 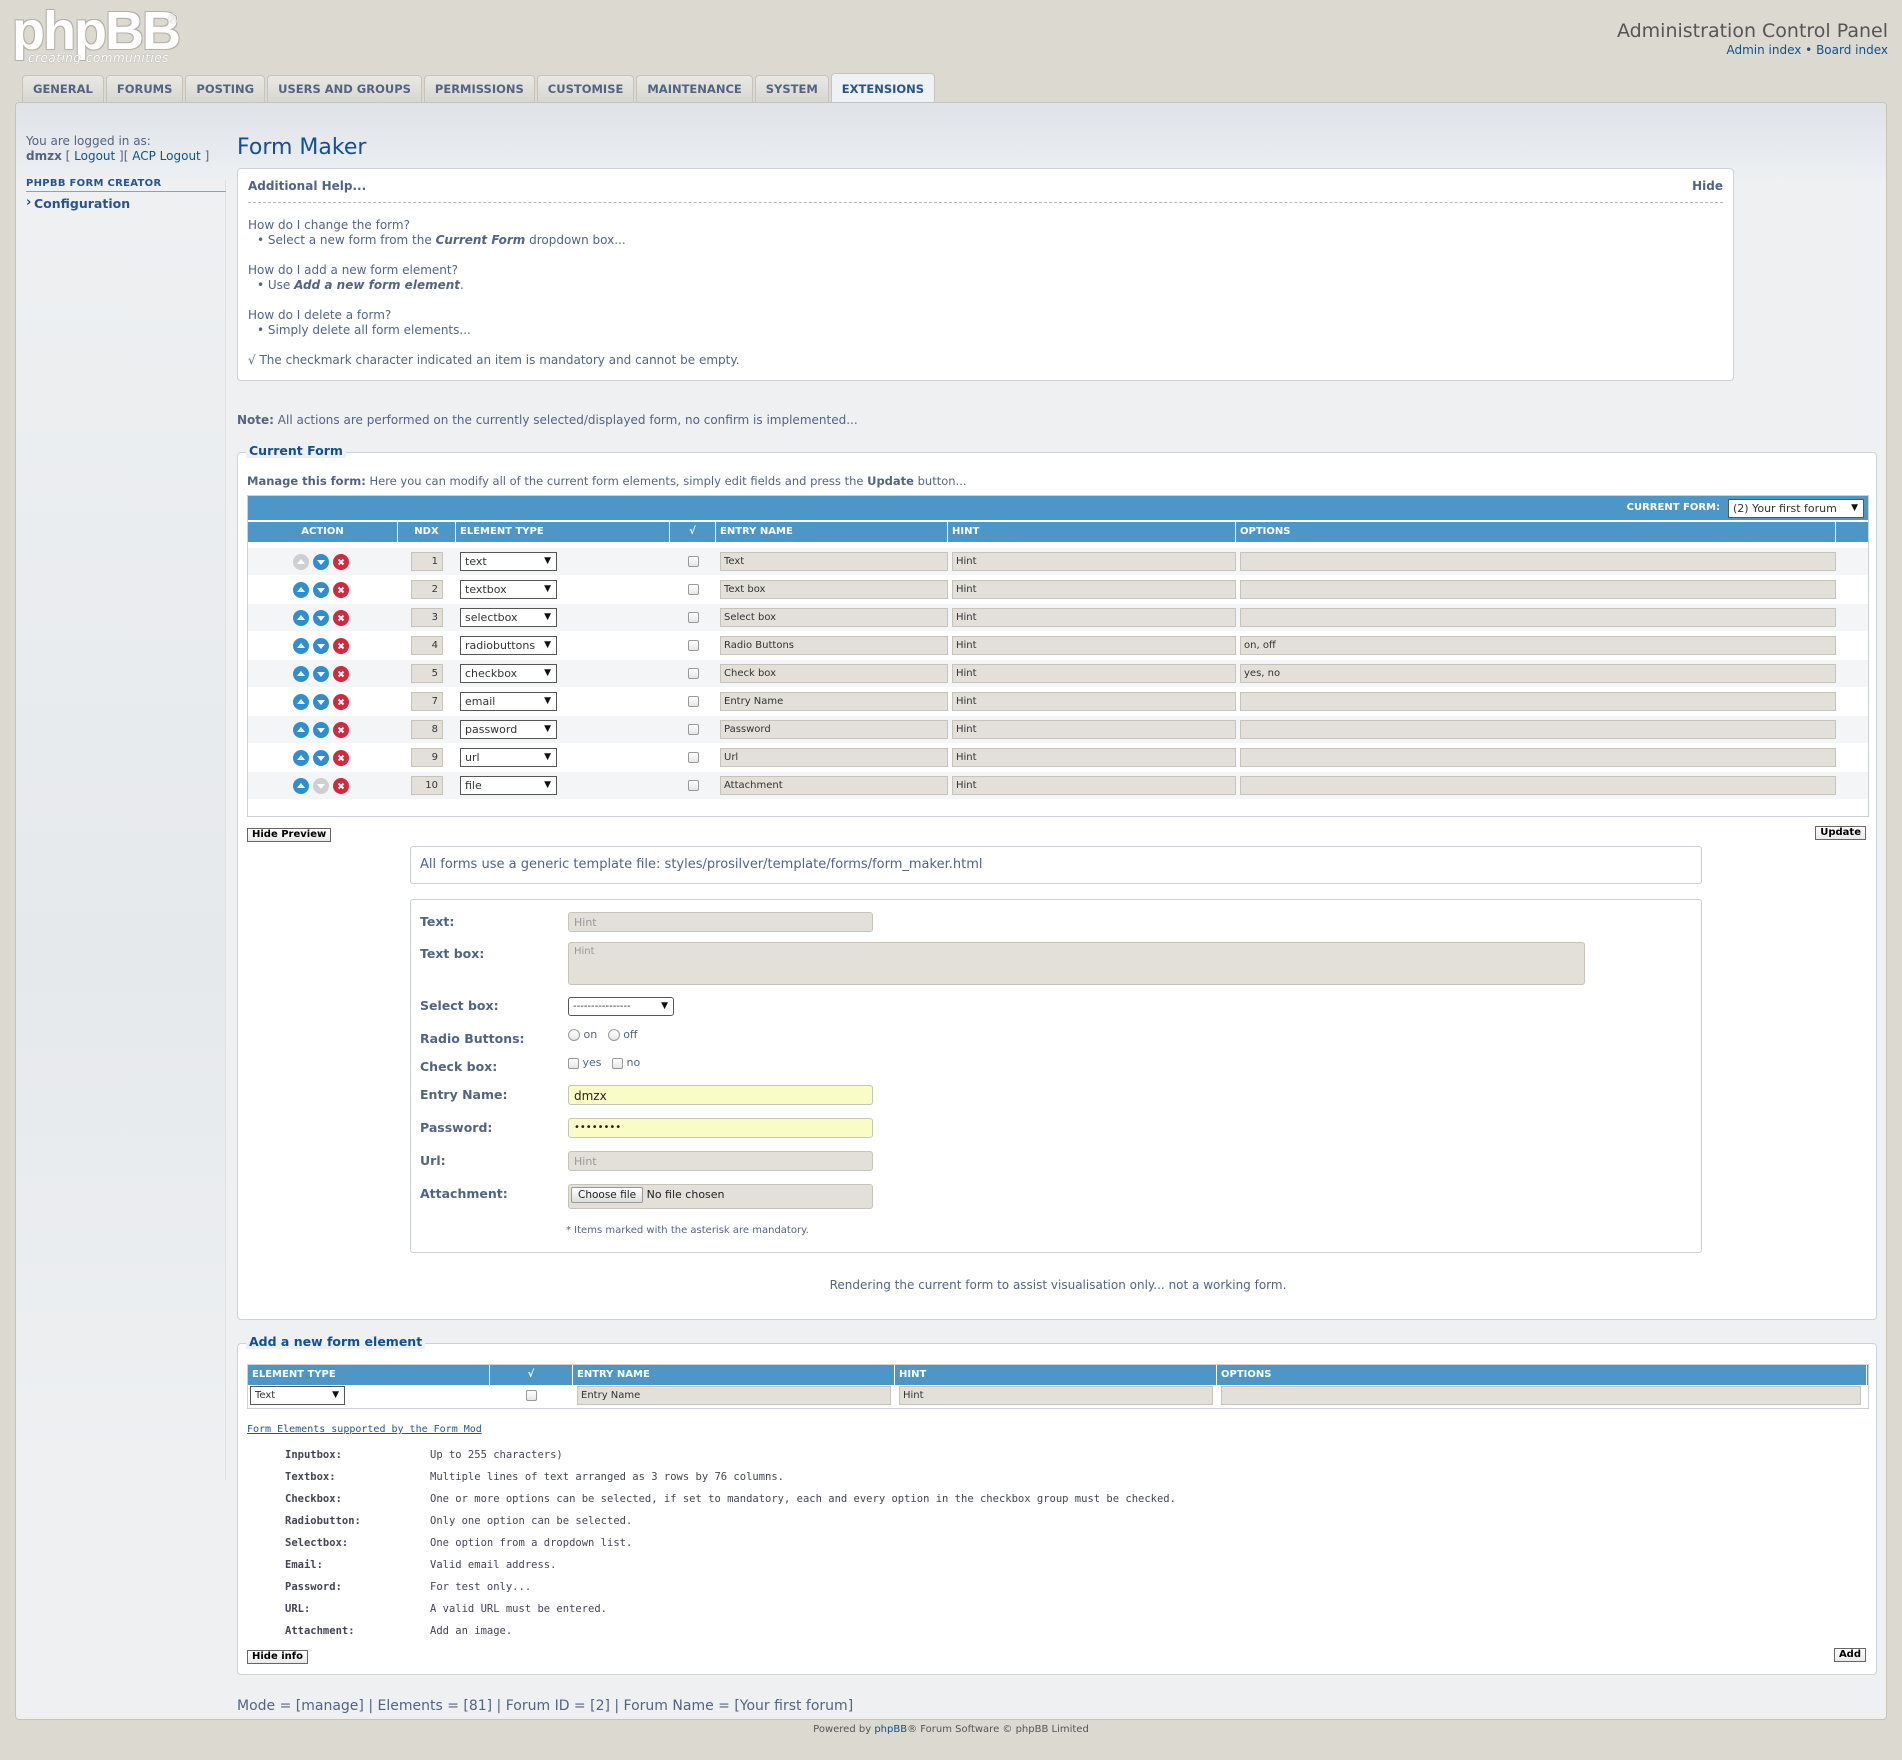 I want to click on acp-logout-link: ACP Logout, so click(x=166, y=156).